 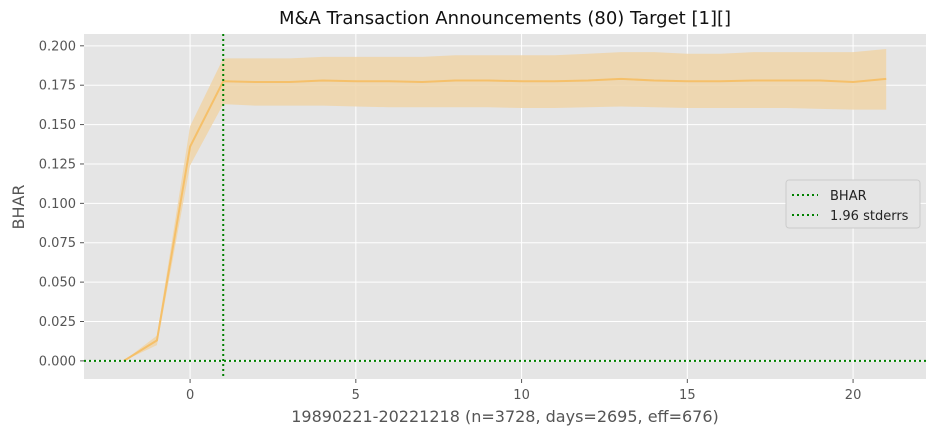 I want to click on y-tick-label: 0.175, so click(x=57, y=86).